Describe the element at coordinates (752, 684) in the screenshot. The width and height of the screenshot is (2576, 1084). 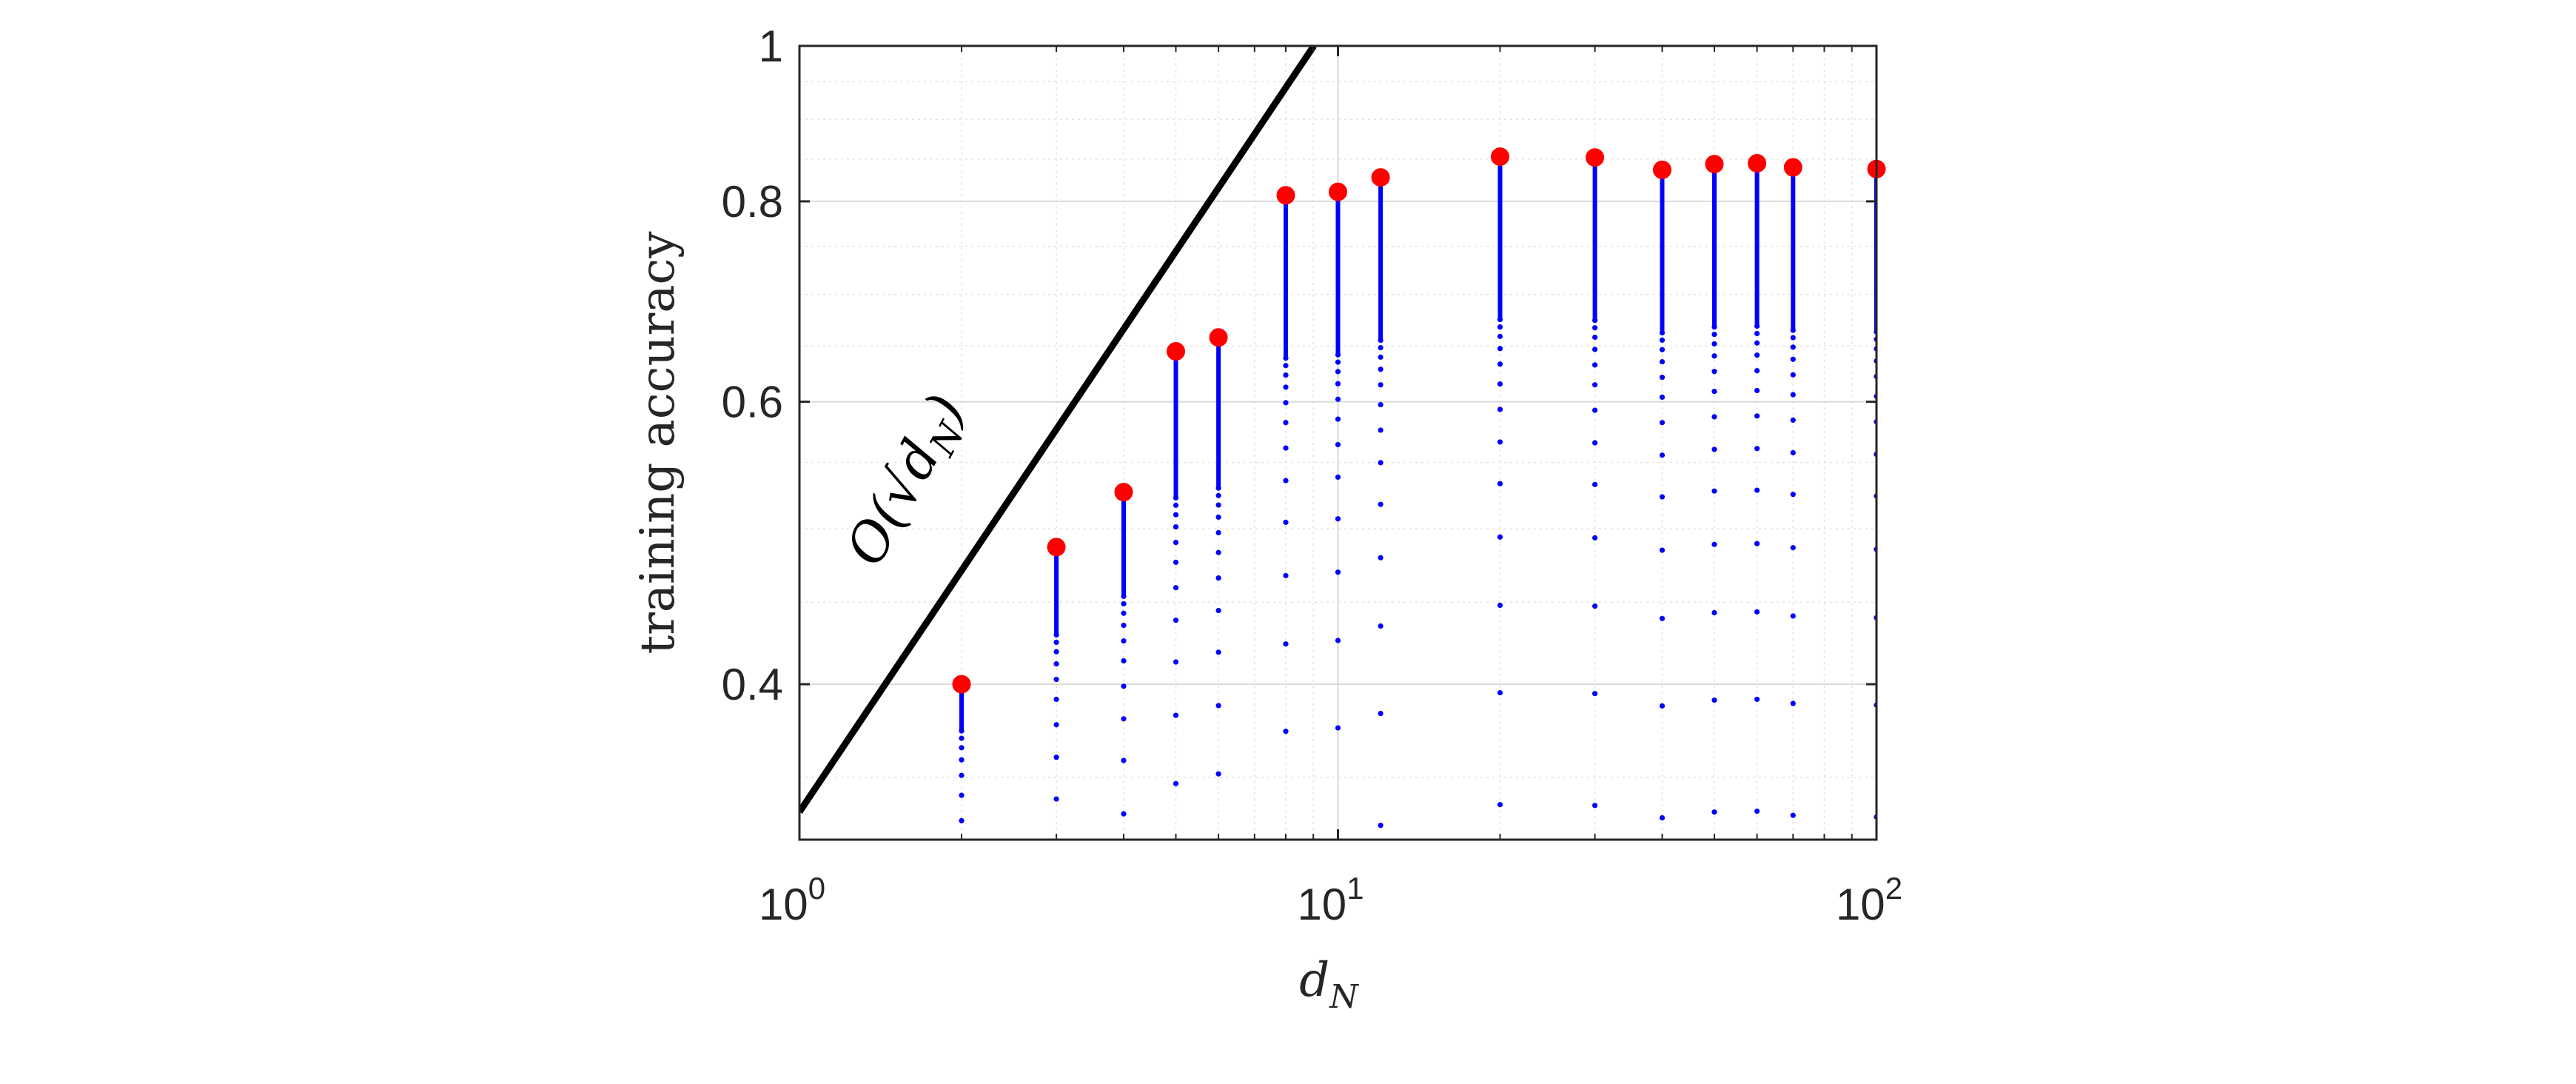
I see `y-tick-label: 0.4` at that location.